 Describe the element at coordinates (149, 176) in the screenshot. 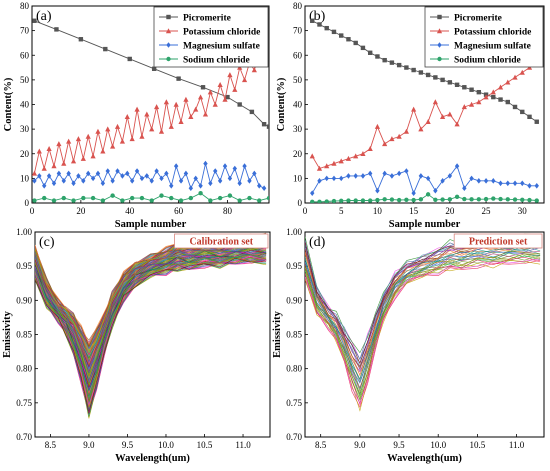

I see `series-magnesium-sulfate` at that location.